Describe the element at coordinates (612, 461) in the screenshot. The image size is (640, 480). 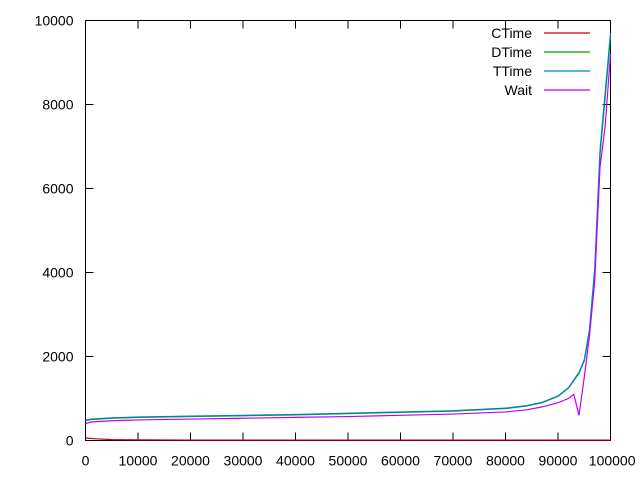
I see `x-tick-label: 100000` at that location.